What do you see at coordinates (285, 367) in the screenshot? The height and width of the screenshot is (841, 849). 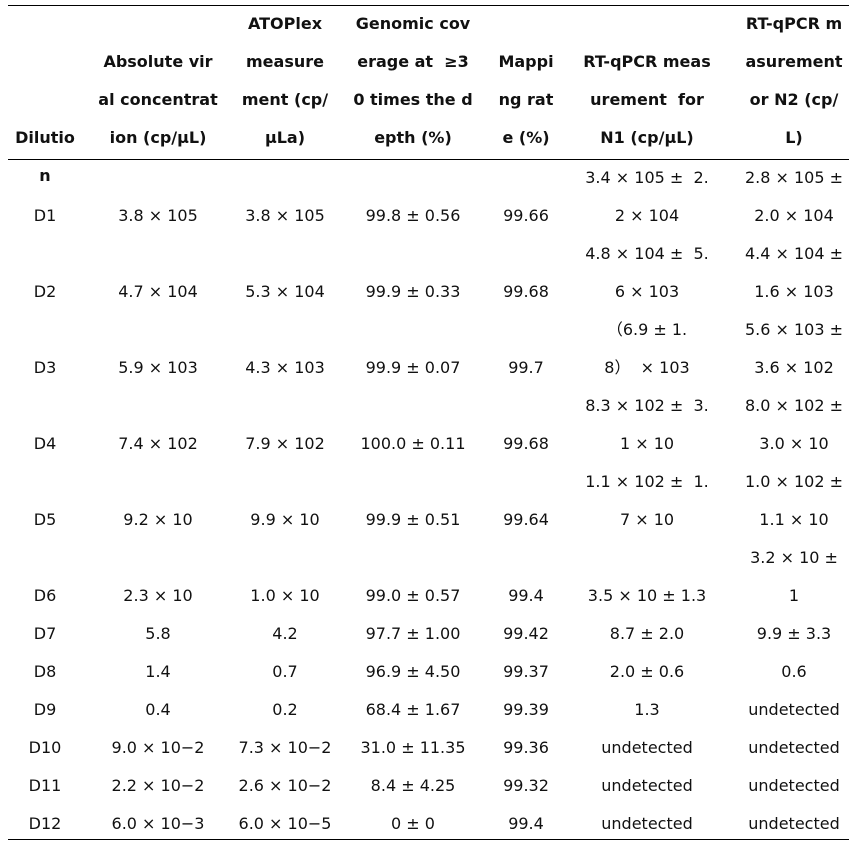 I see `atoplex-cell: 4.3 × 103` at bounding box center [285, 367].